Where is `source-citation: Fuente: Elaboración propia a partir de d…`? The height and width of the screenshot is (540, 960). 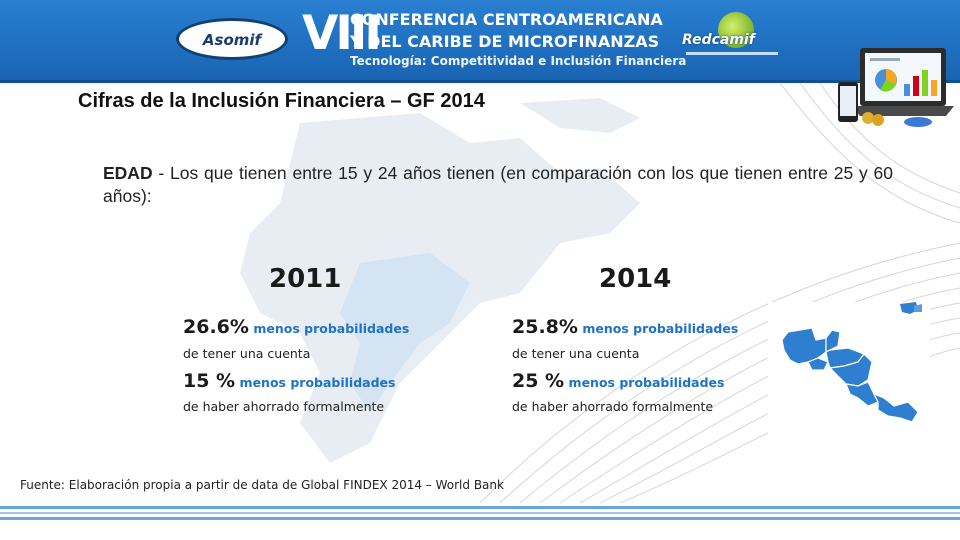
source-citation: Fuente: Elaboración propia a partir de d… is located at coordinates (262, 485).